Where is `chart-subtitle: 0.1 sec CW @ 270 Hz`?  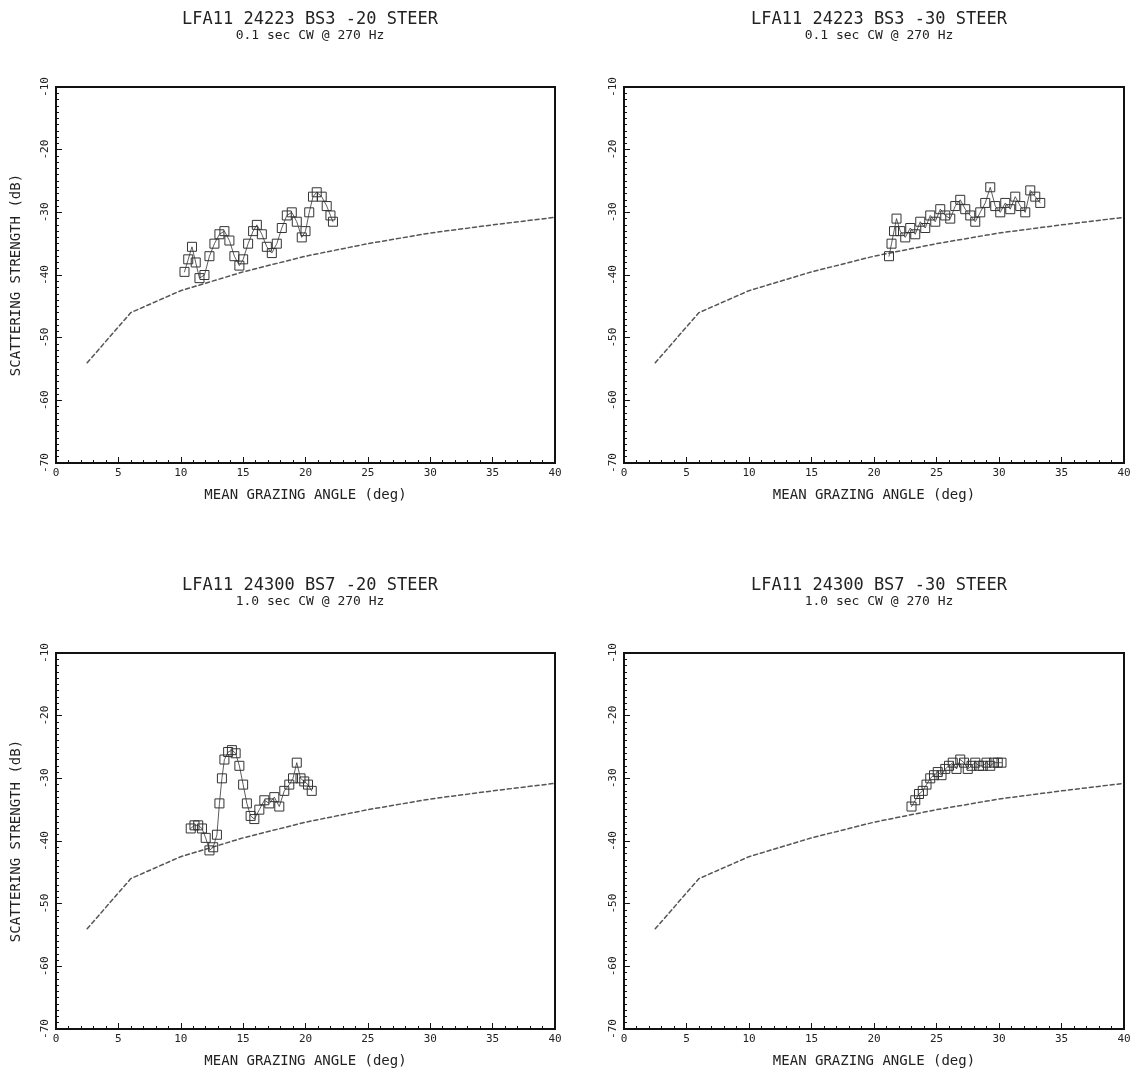
chart-subtitle: 0.1 sec CW @ 270 Hz is located at coordinates (879, 34).